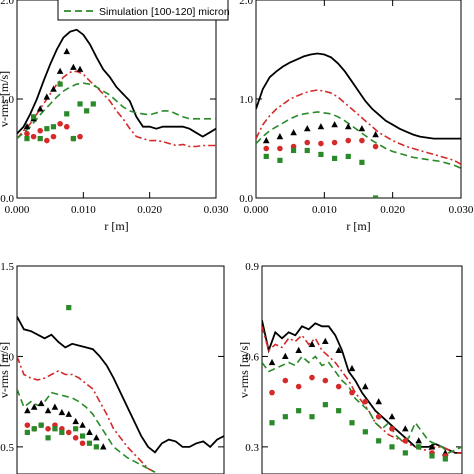  I want to click on y-tick-label: 2.0, so click(7, 3).